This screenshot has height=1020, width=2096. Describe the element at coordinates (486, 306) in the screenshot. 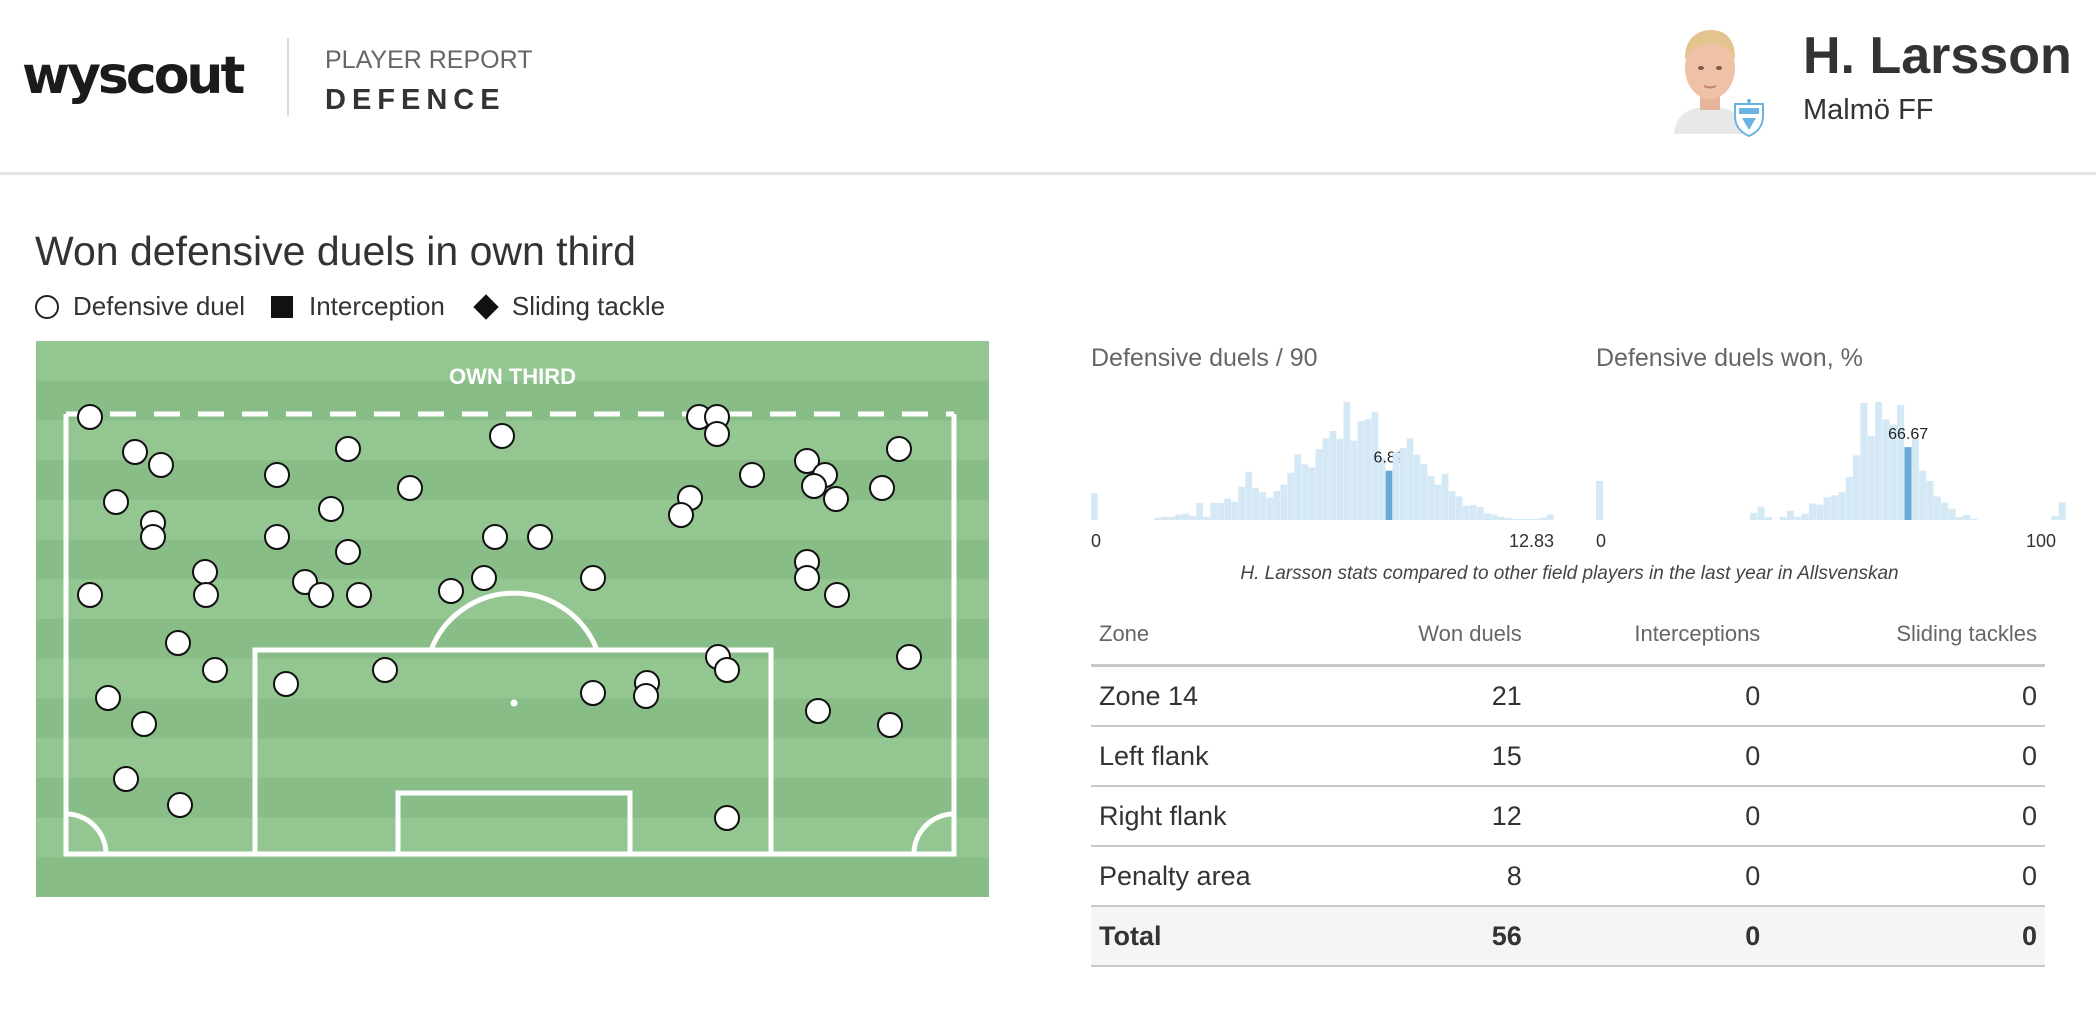

I see `diamond-filled-icon` at that location.